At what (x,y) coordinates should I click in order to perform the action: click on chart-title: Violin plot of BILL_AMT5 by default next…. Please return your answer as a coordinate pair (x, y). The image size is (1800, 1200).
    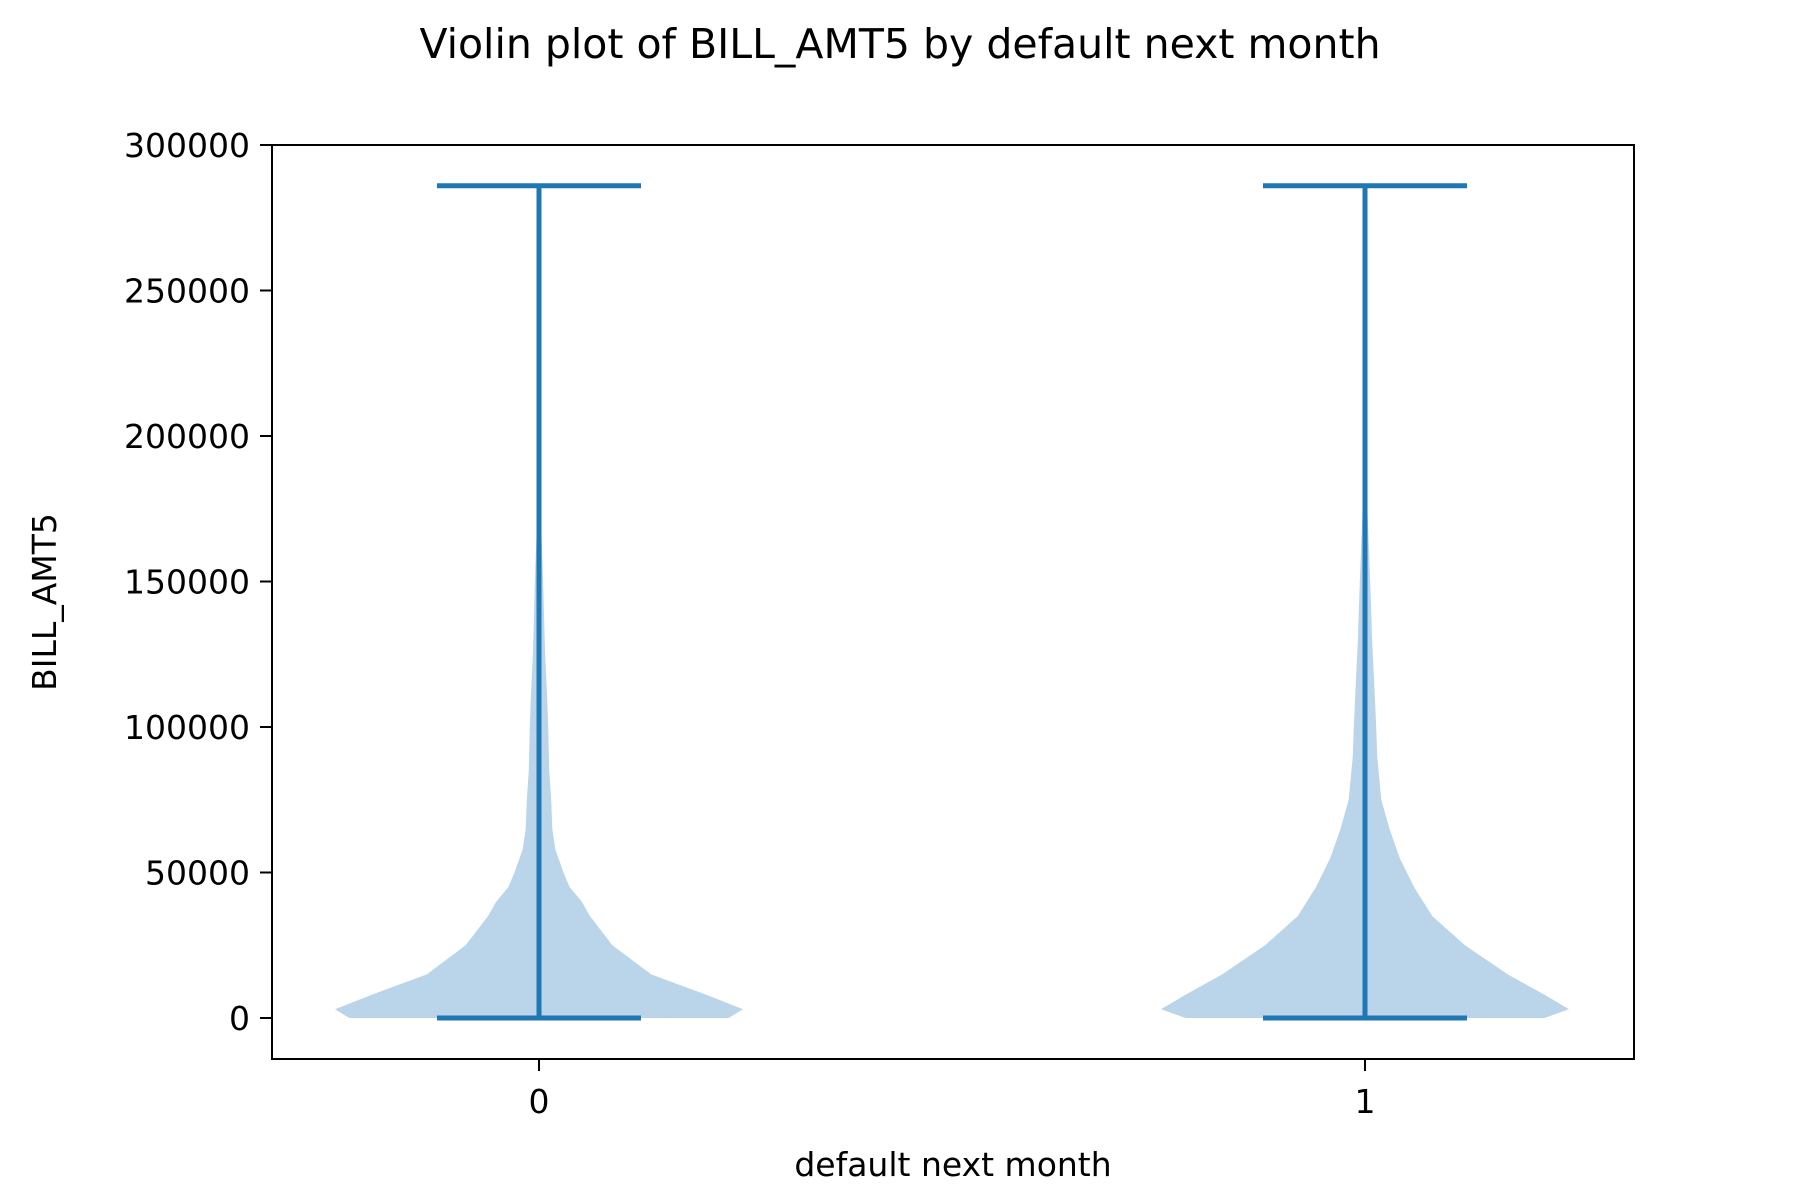
    Looking at the image, I should click on (899, 44).